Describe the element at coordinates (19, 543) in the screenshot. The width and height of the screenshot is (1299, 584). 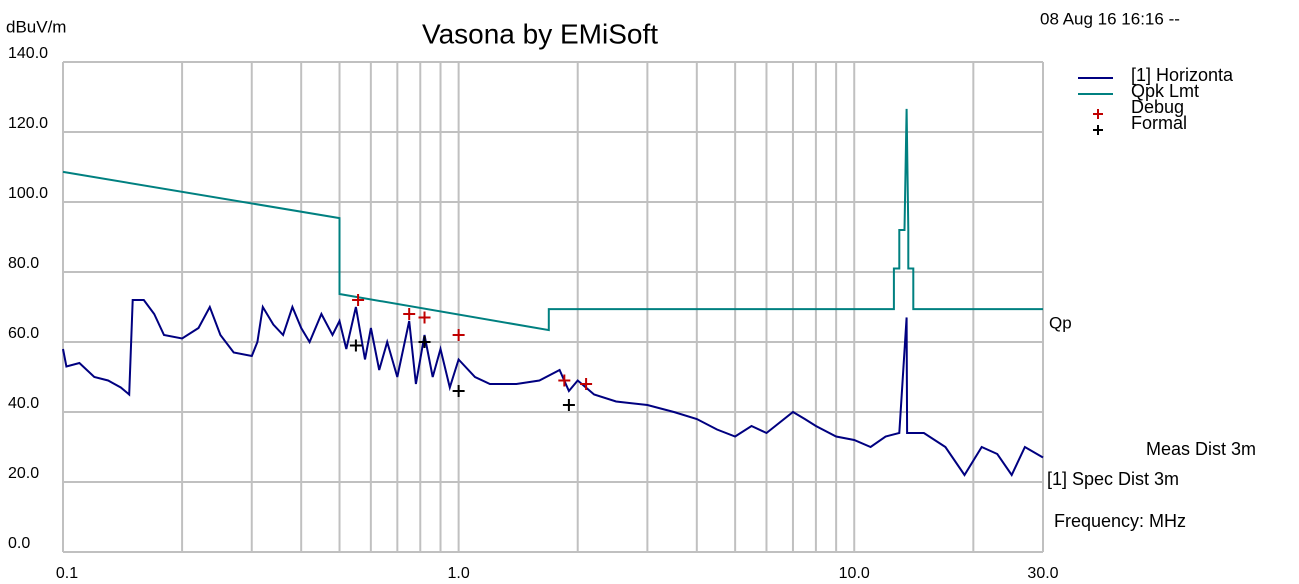
I see `y-tick-label: 0.0` at that location.